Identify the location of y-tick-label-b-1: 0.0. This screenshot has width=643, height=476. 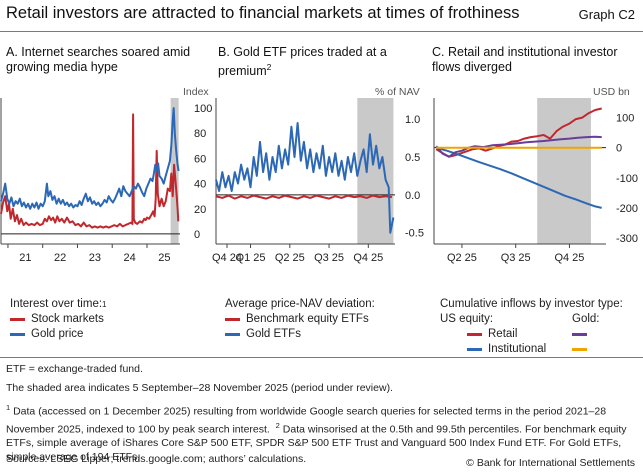
(412, 196).